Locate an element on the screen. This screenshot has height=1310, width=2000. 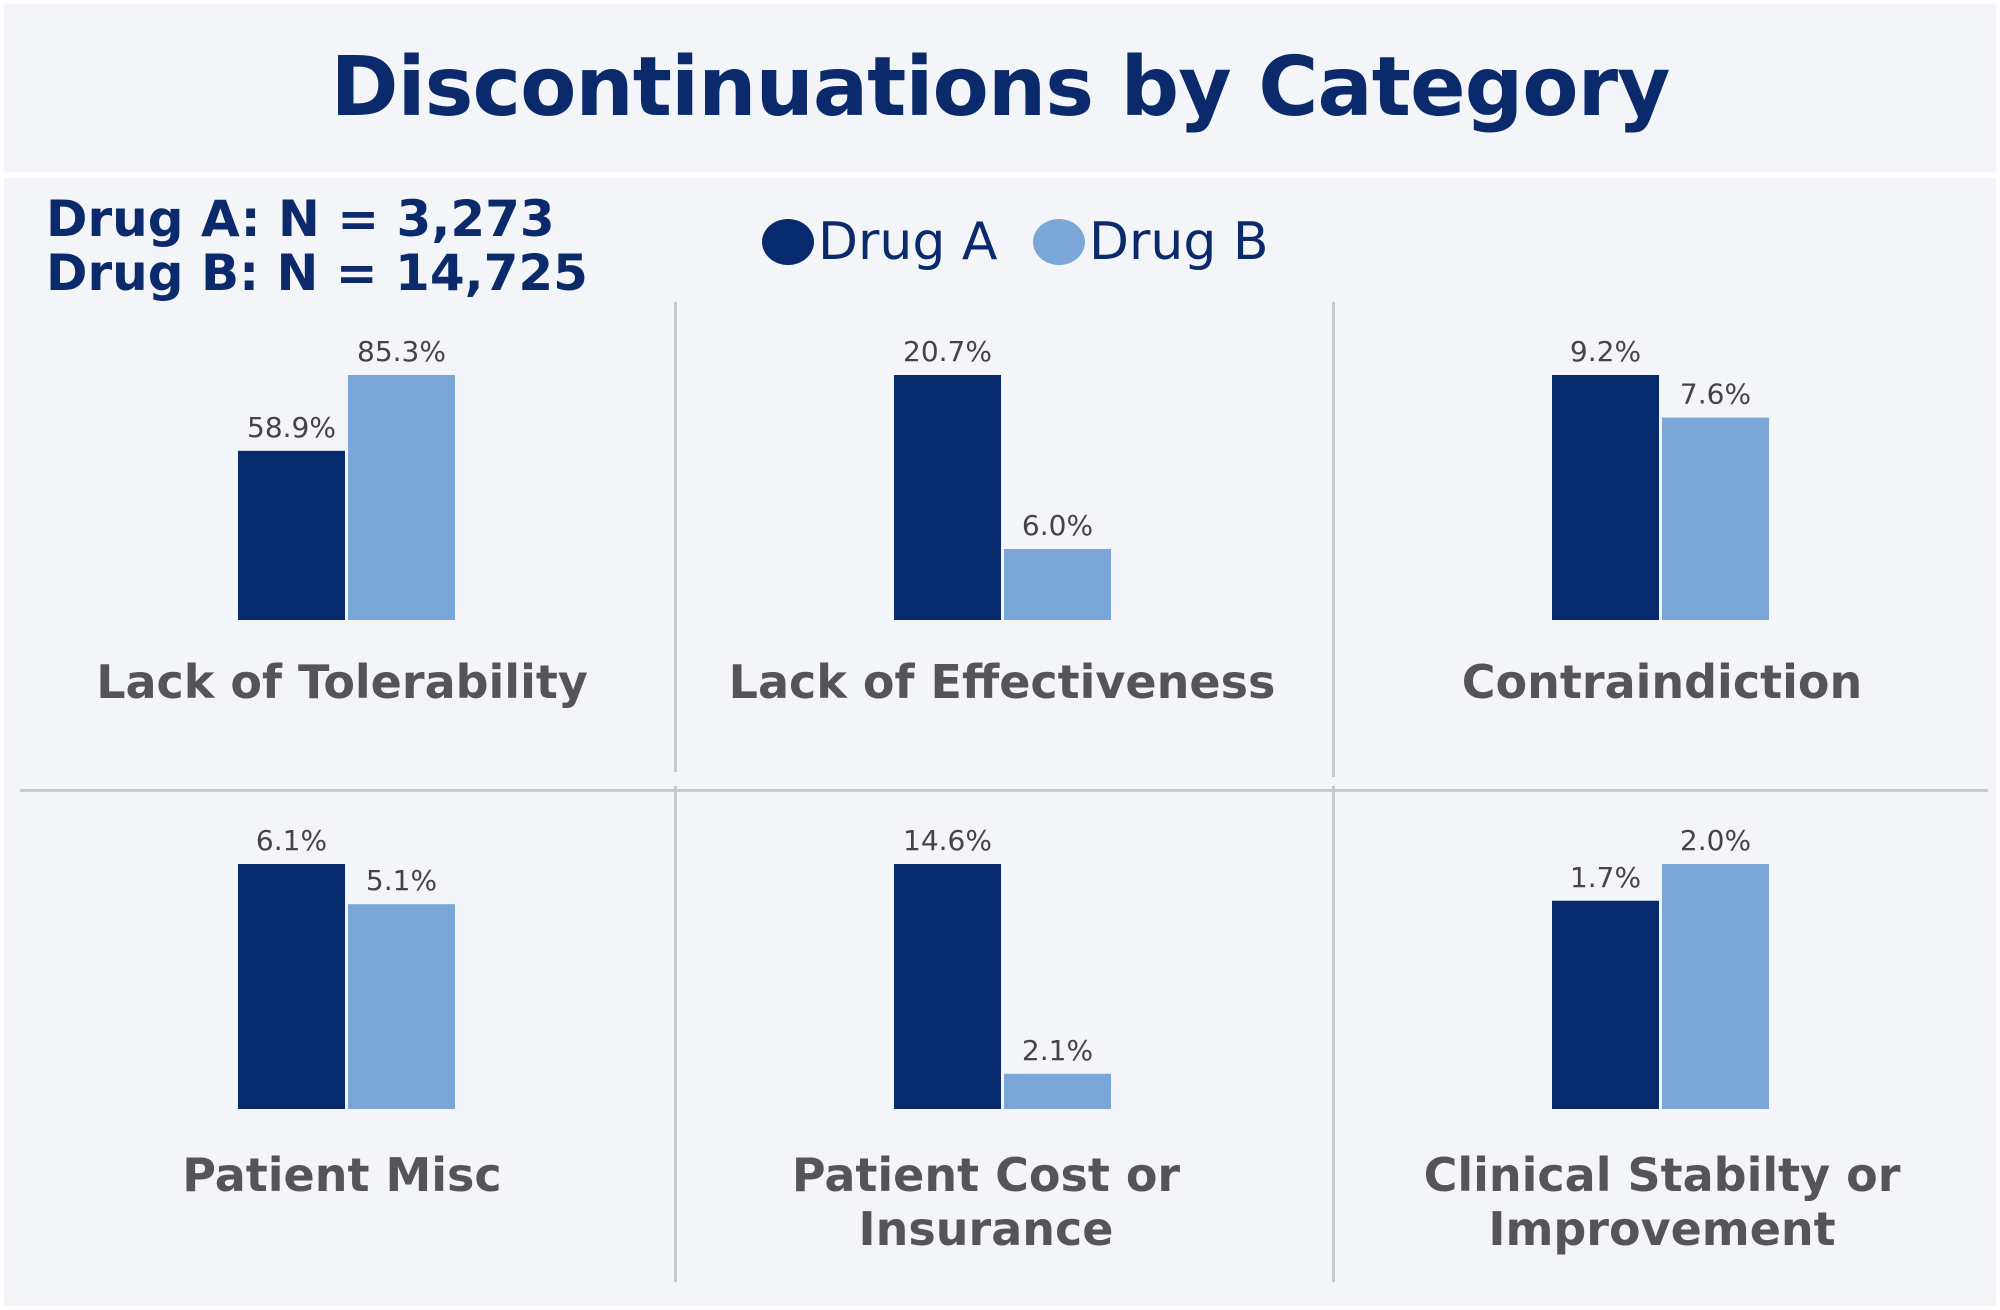
category-label-line: Insurance is located at coordinates (986, 1229).